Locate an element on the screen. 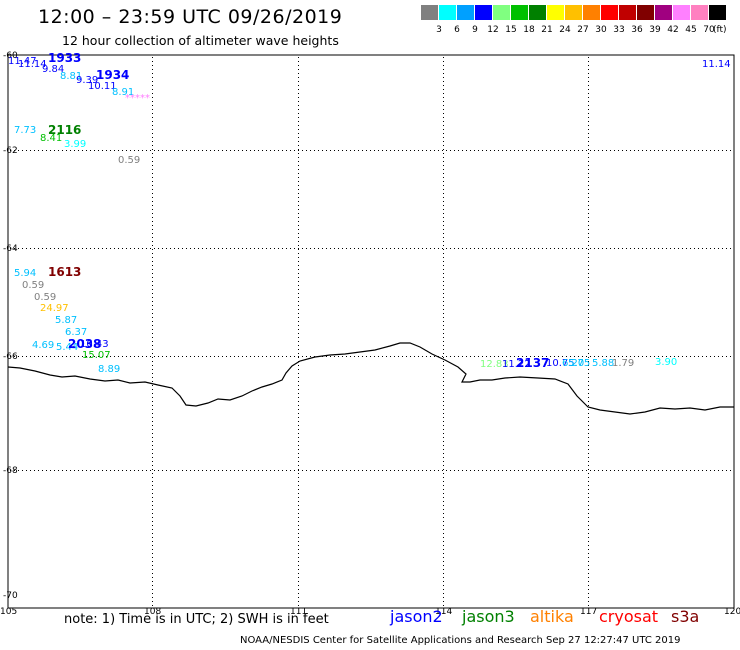  lat-label: -66 is located at coordinates (10, 357).